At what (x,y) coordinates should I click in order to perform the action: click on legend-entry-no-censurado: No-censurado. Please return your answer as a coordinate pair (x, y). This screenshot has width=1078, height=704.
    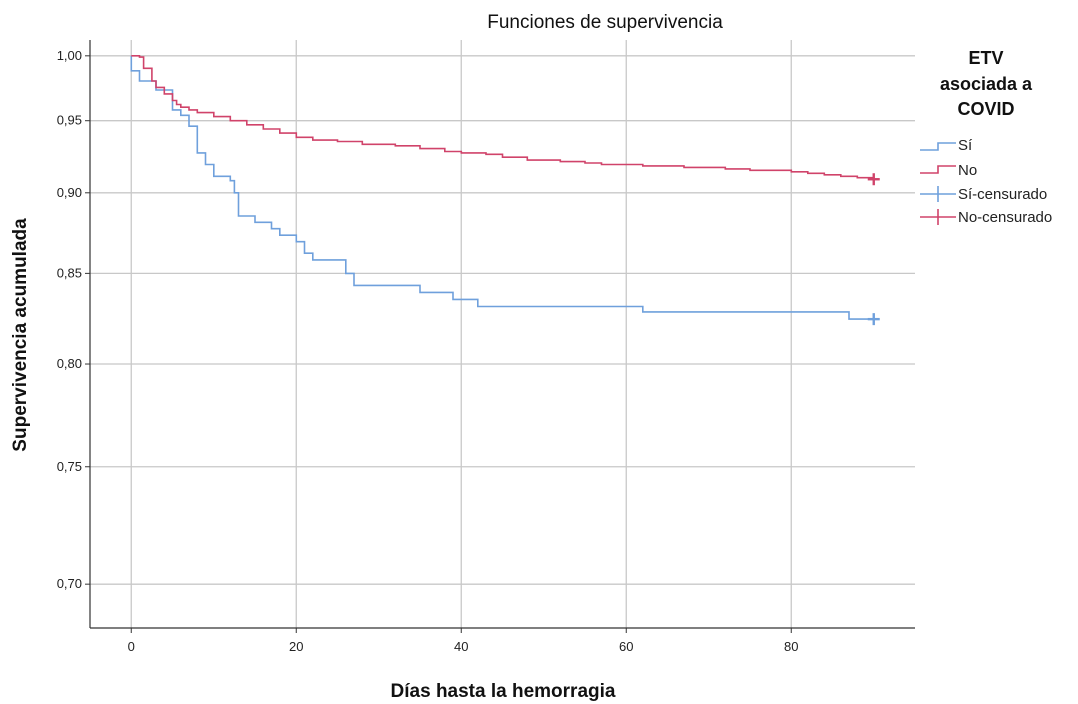
    Looking at the image, I should click on (1005, 217).